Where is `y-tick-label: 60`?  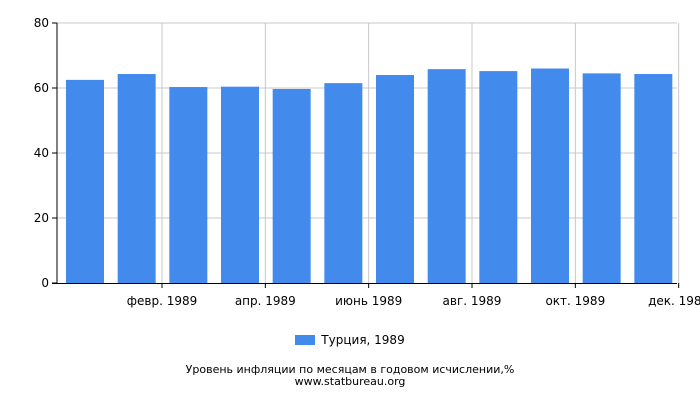 y-tick-label: 60 is located at coordinates (41, 88).